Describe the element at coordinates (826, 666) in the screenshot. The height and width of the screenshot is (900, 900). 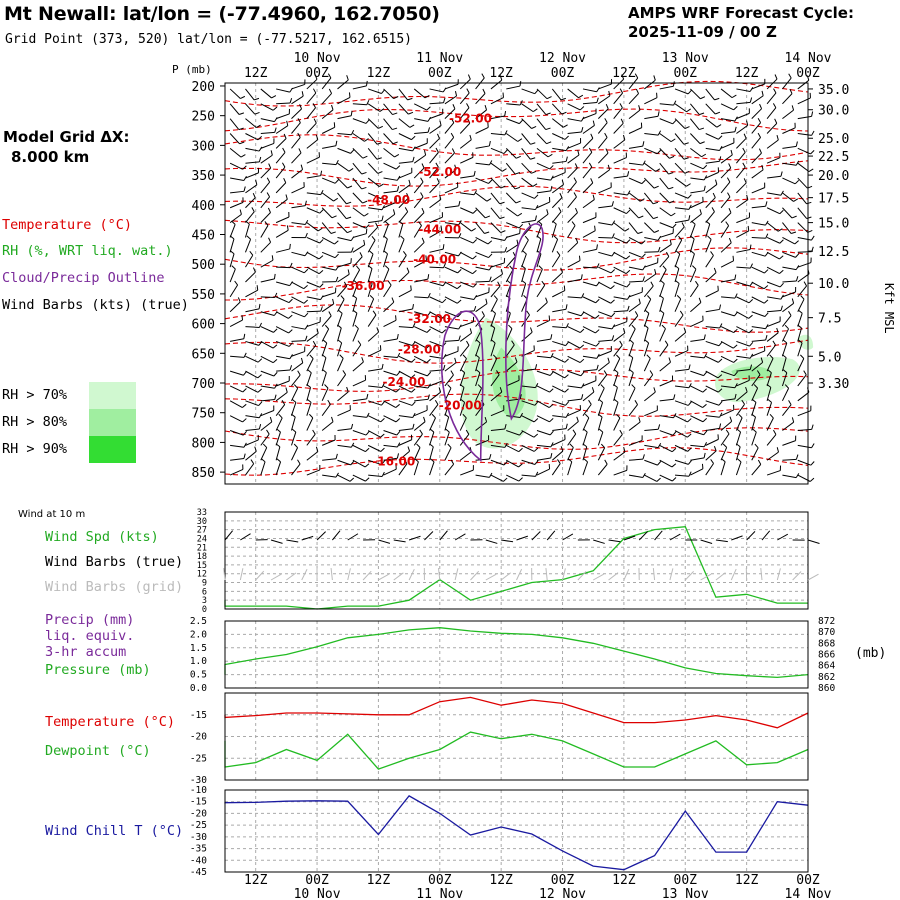
I see `pressure-right-tick: 864` at that location.